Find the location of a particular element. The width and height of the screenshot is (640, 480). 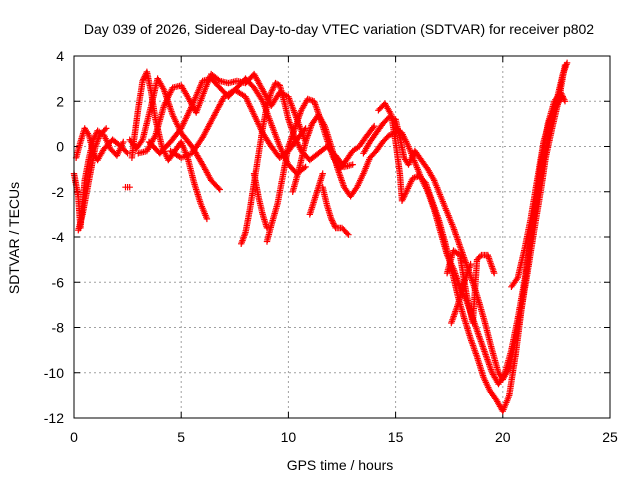

y-tick-label: 4 is located at coordinates (60, 56).